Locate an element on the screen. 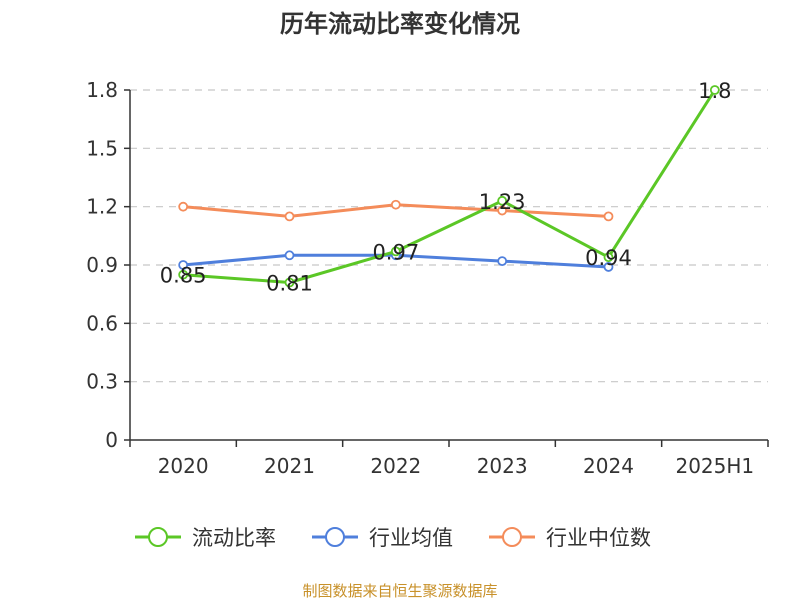 The height and width of the screenshot is (600, 800). legend-item-2: 行业中位数 is located at coordinates (570, 538).